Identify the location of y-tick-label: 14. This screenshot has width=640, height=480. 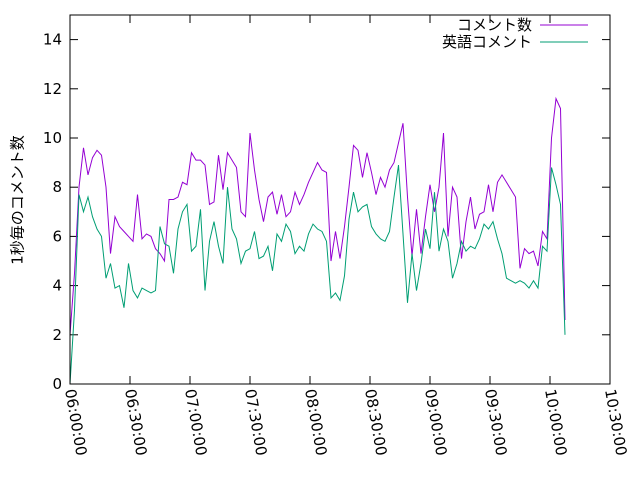
(52, 40).